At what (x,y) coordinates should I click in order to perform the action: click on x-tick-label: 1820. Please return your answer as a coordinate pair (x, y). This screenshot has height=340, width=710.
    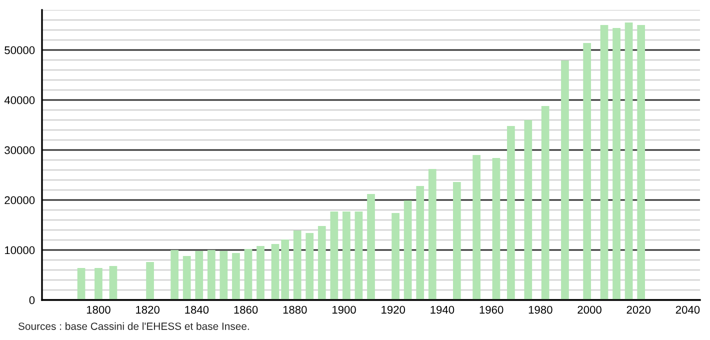
    Looking at the image, I should click on (148, 310).